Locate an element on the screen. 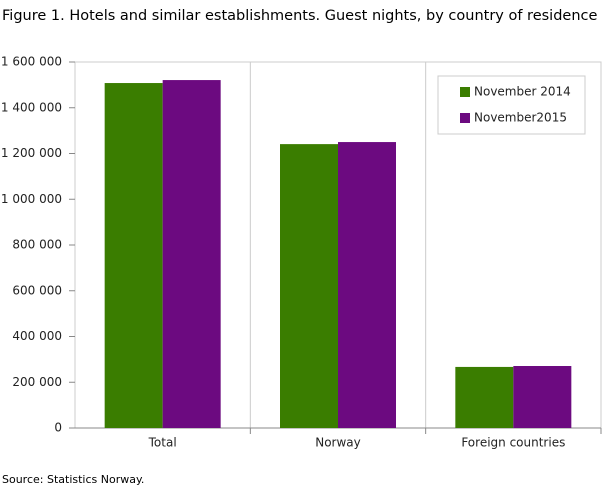  y-tick-label: 1 000 000 is located at coordinates (31, 199).